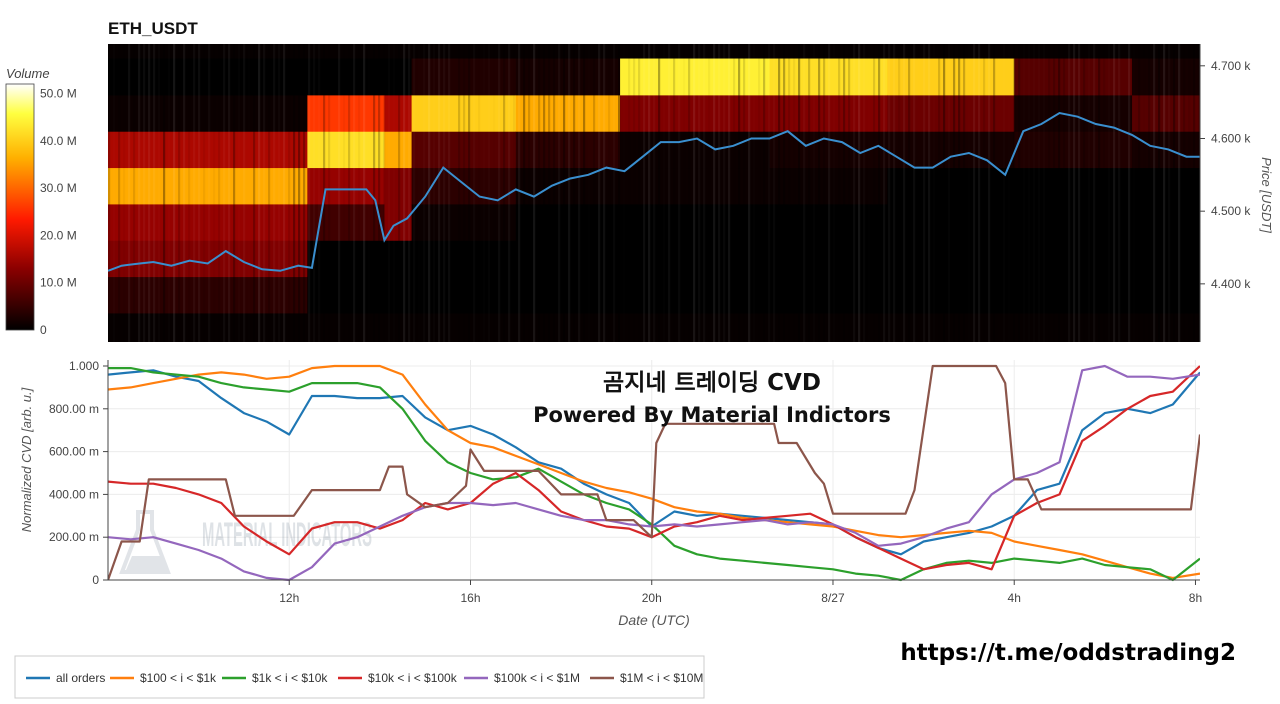 This screenshot has height=704, width=1280. I want to click on cvd-y-tick-label: 1.000, so click(84, 366).